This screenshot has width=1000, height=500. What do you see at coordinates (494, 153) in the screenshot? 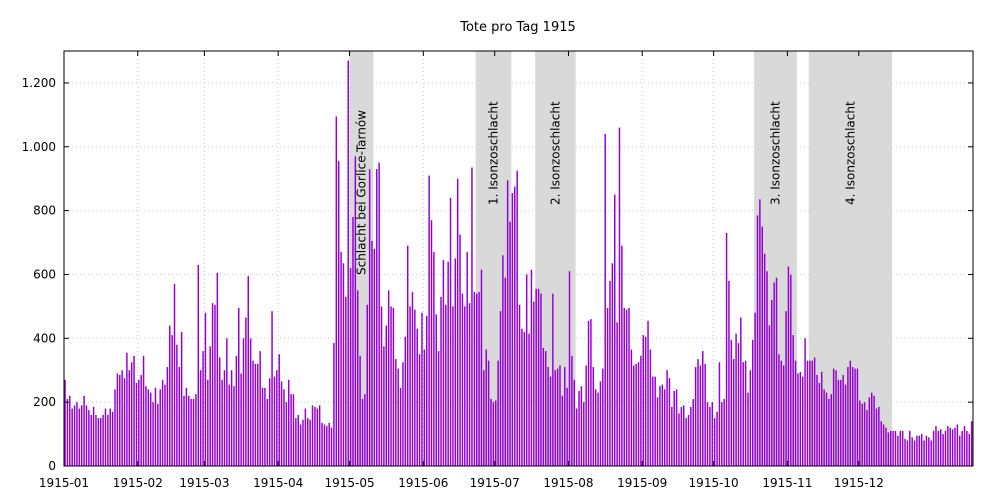
I see `battle-period-label: 1. Isonzoschlacht` at bounding box center [494, 153].